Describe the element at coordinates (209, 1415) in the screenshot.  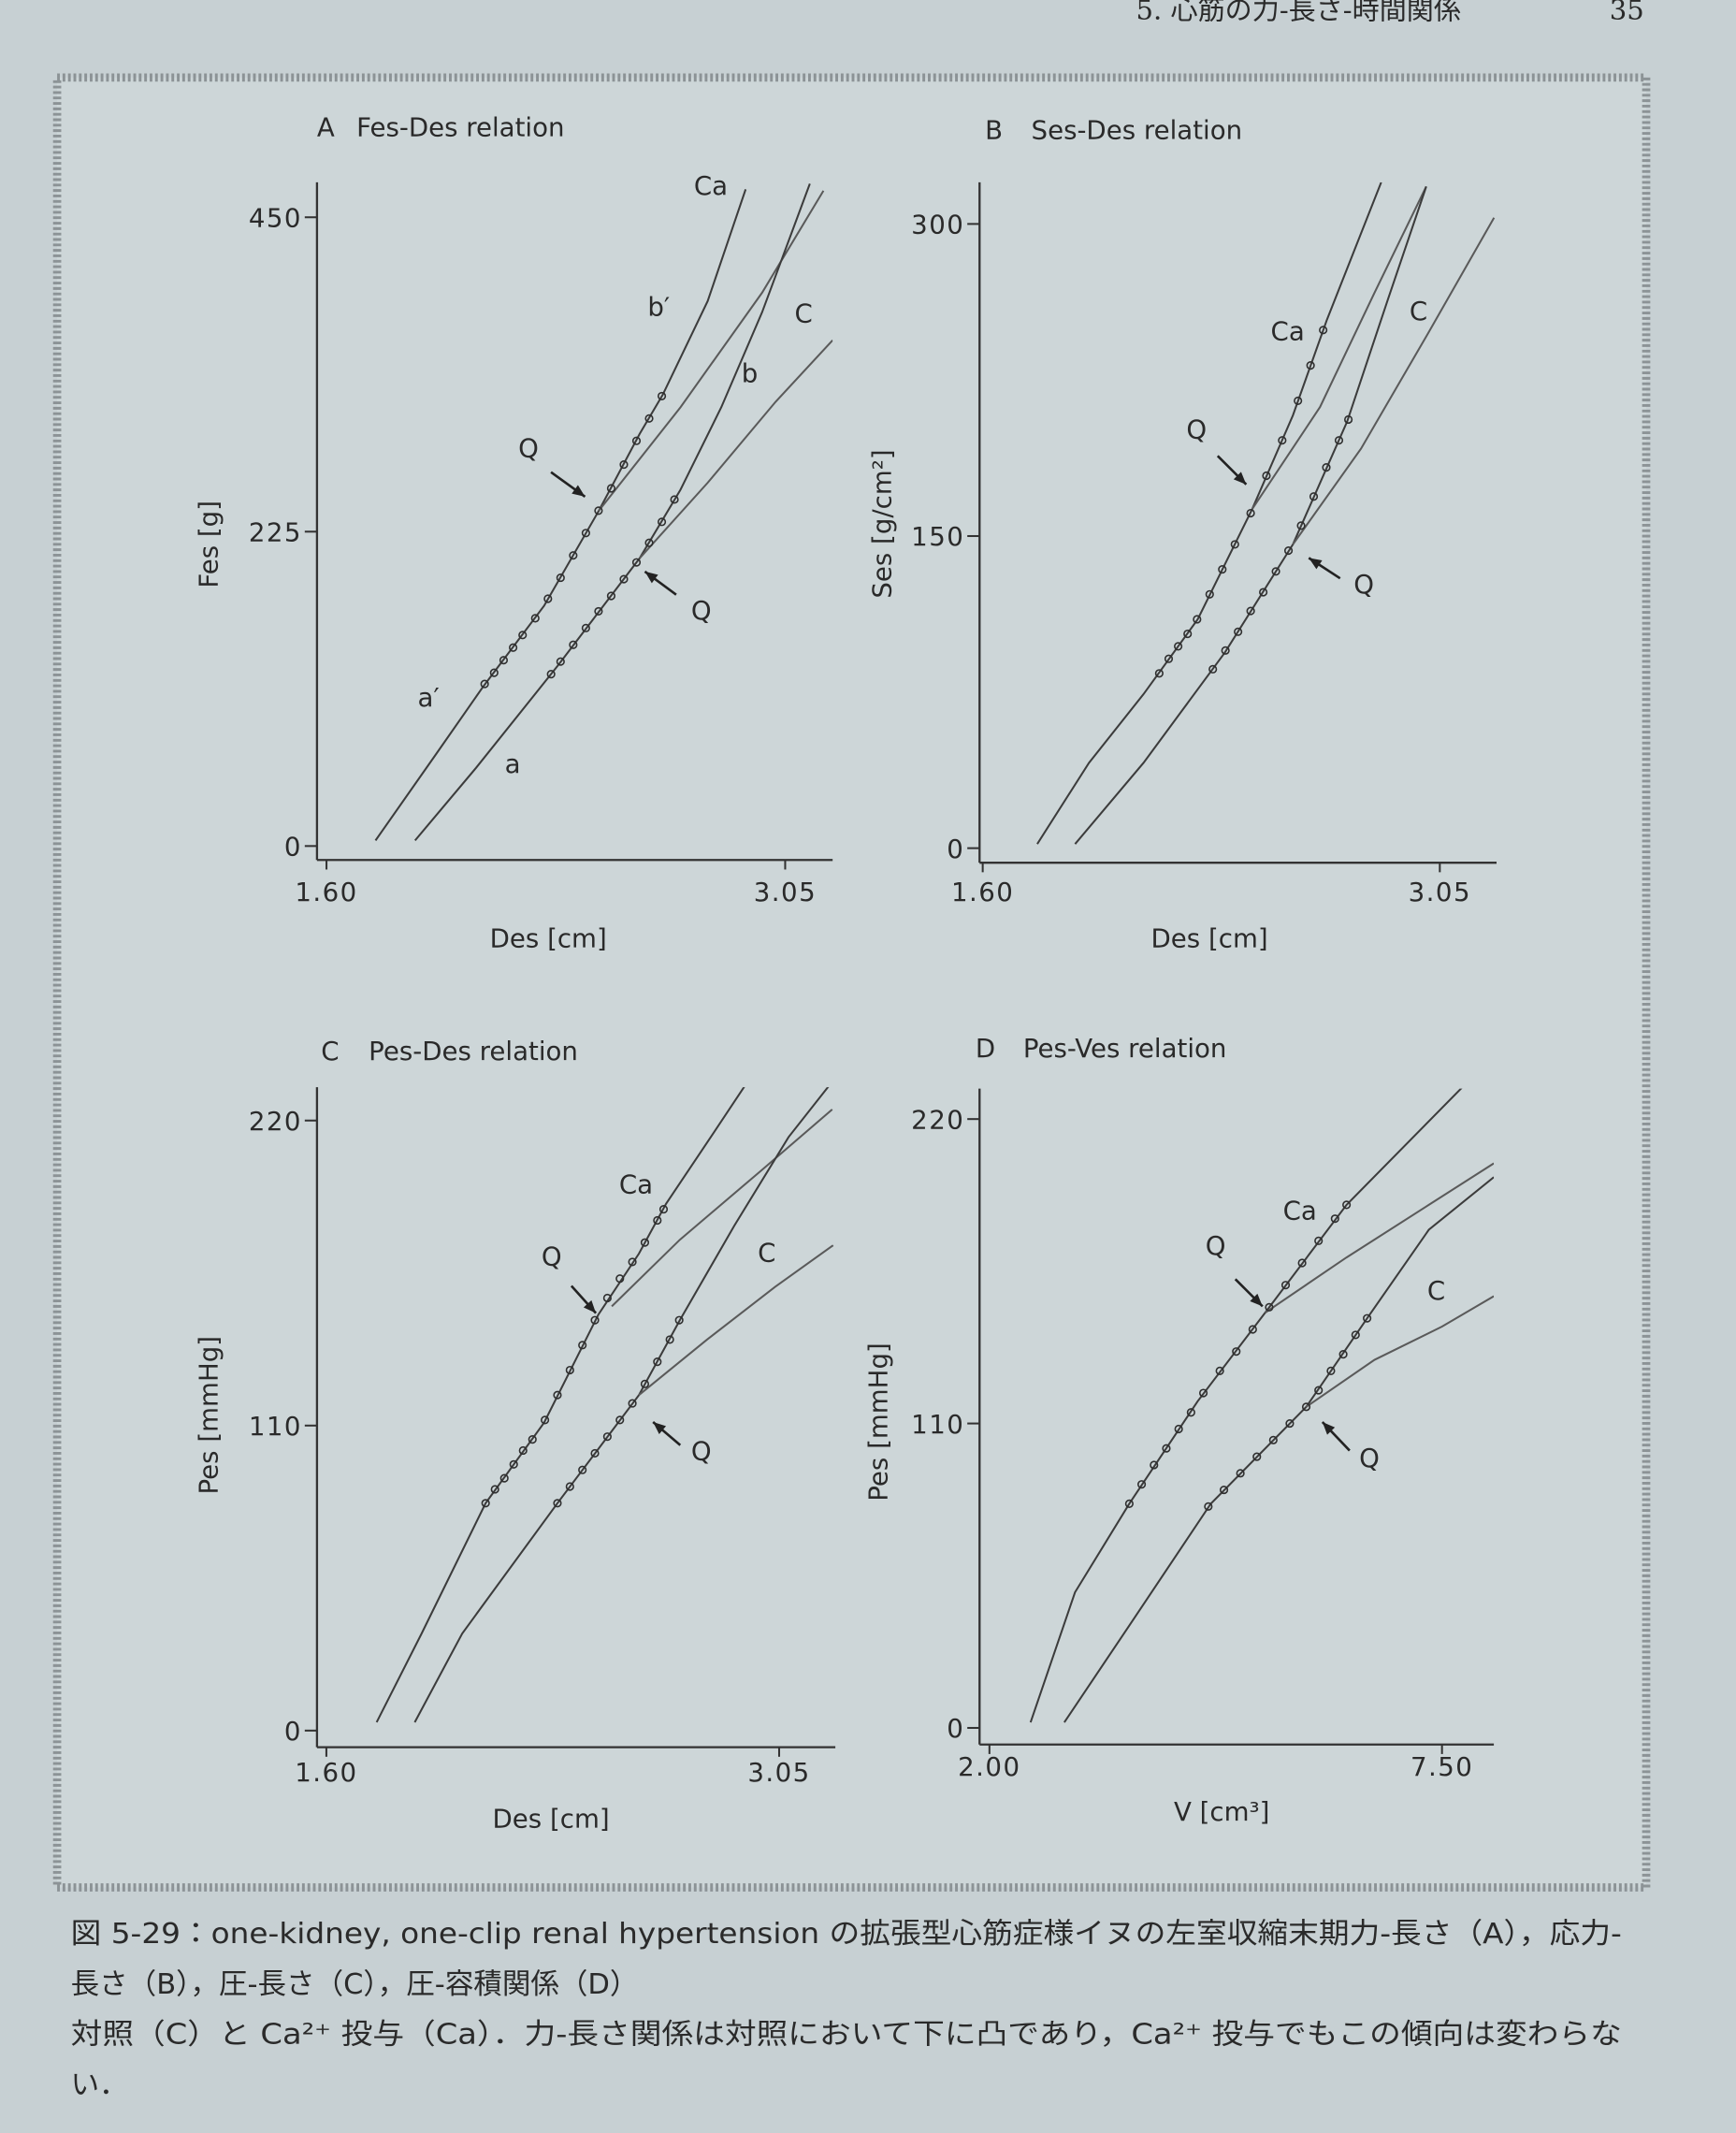
I see `y-axis-label: Pes [mmHg]` at that location.